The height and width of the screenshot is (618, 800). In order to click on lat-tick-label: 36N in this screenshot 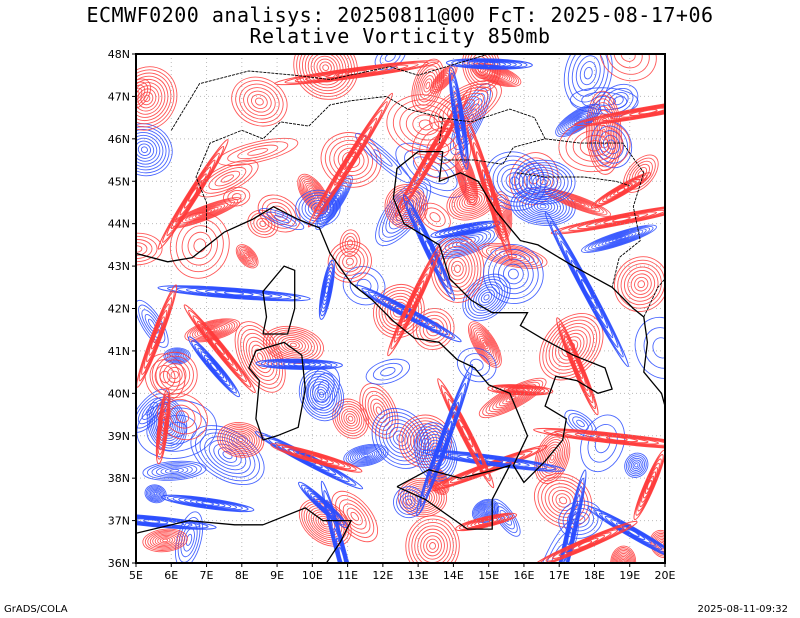, I will do `click(119, 563)`.